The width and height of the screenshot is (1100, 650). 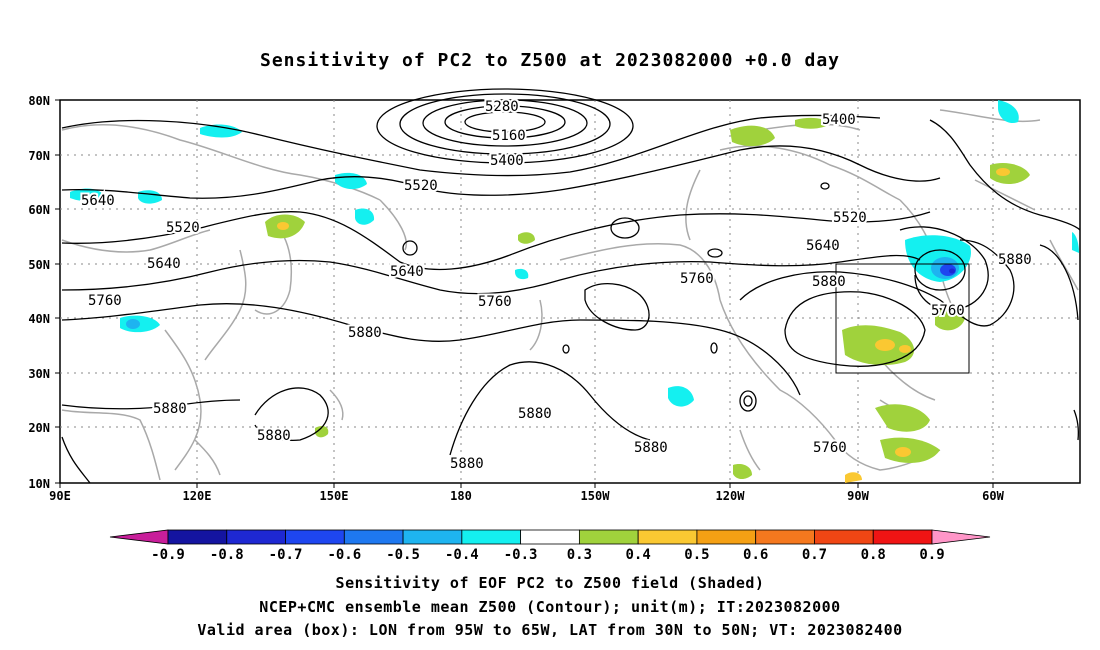 I want to click on valid-area-box, so click(x=902, y=318).